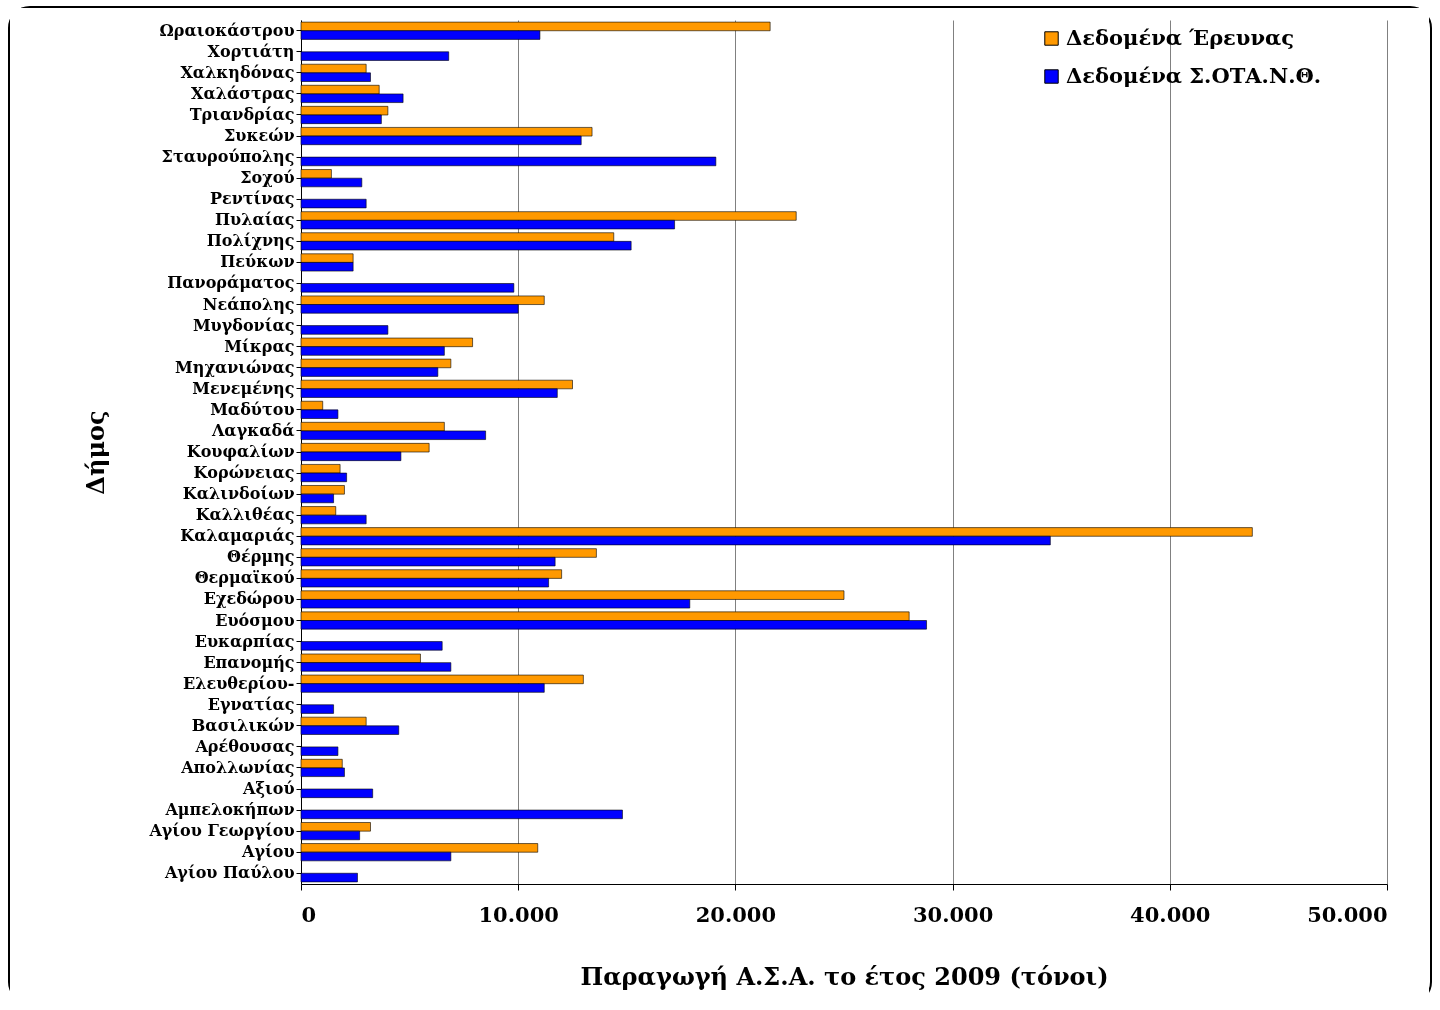 The image size is (1440, 1010). I want to click on x-tick-label: 40.000, so click(1170, 914).